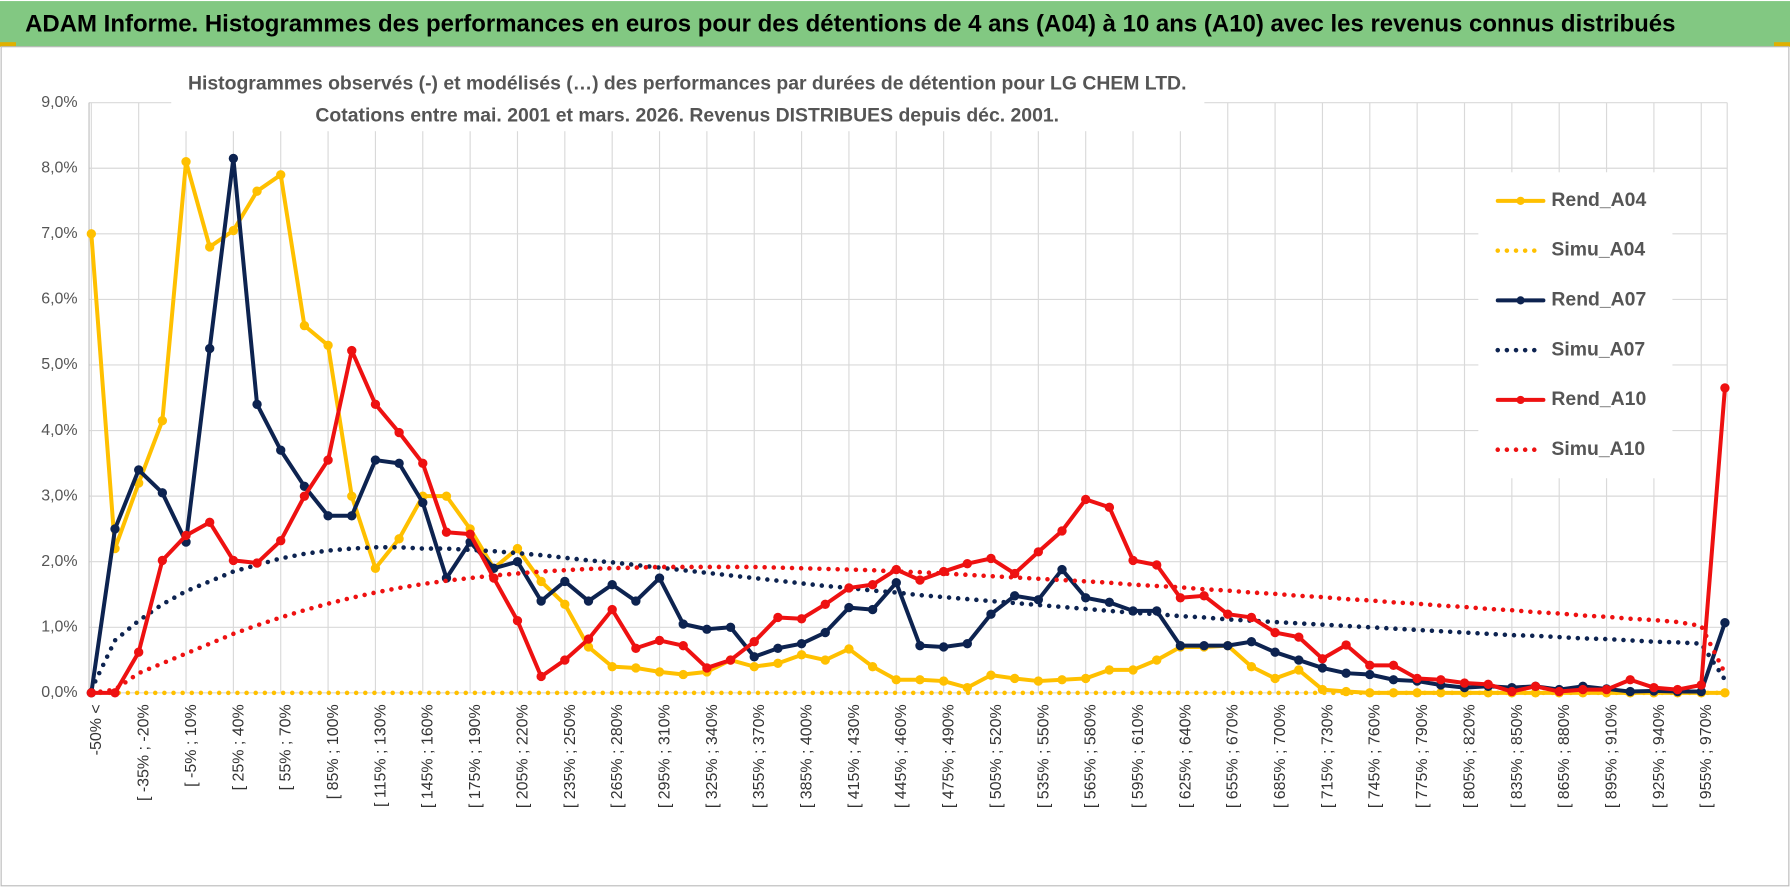  I want to click on x-tick-label: [ 715% ; 730%, so click(1327, 756).